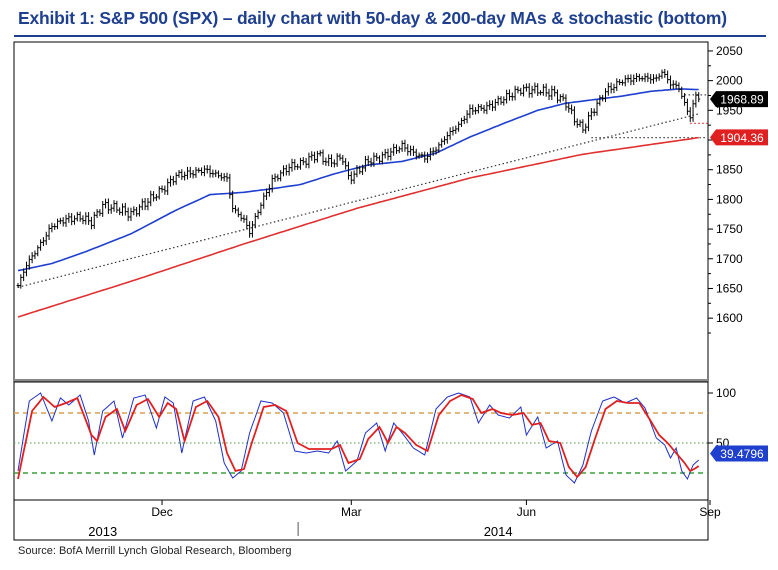 This screenshot has width=778, height=570. I want to click on last-price-tag-text: 1968.89, so click(742, 100).